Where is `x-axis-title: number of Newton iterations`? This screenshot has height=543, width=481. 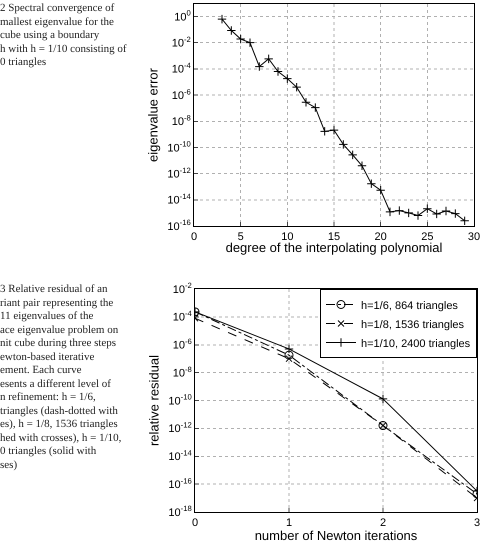
x-axis-title: number of Newton iterations is located at coordinates (336, 535).